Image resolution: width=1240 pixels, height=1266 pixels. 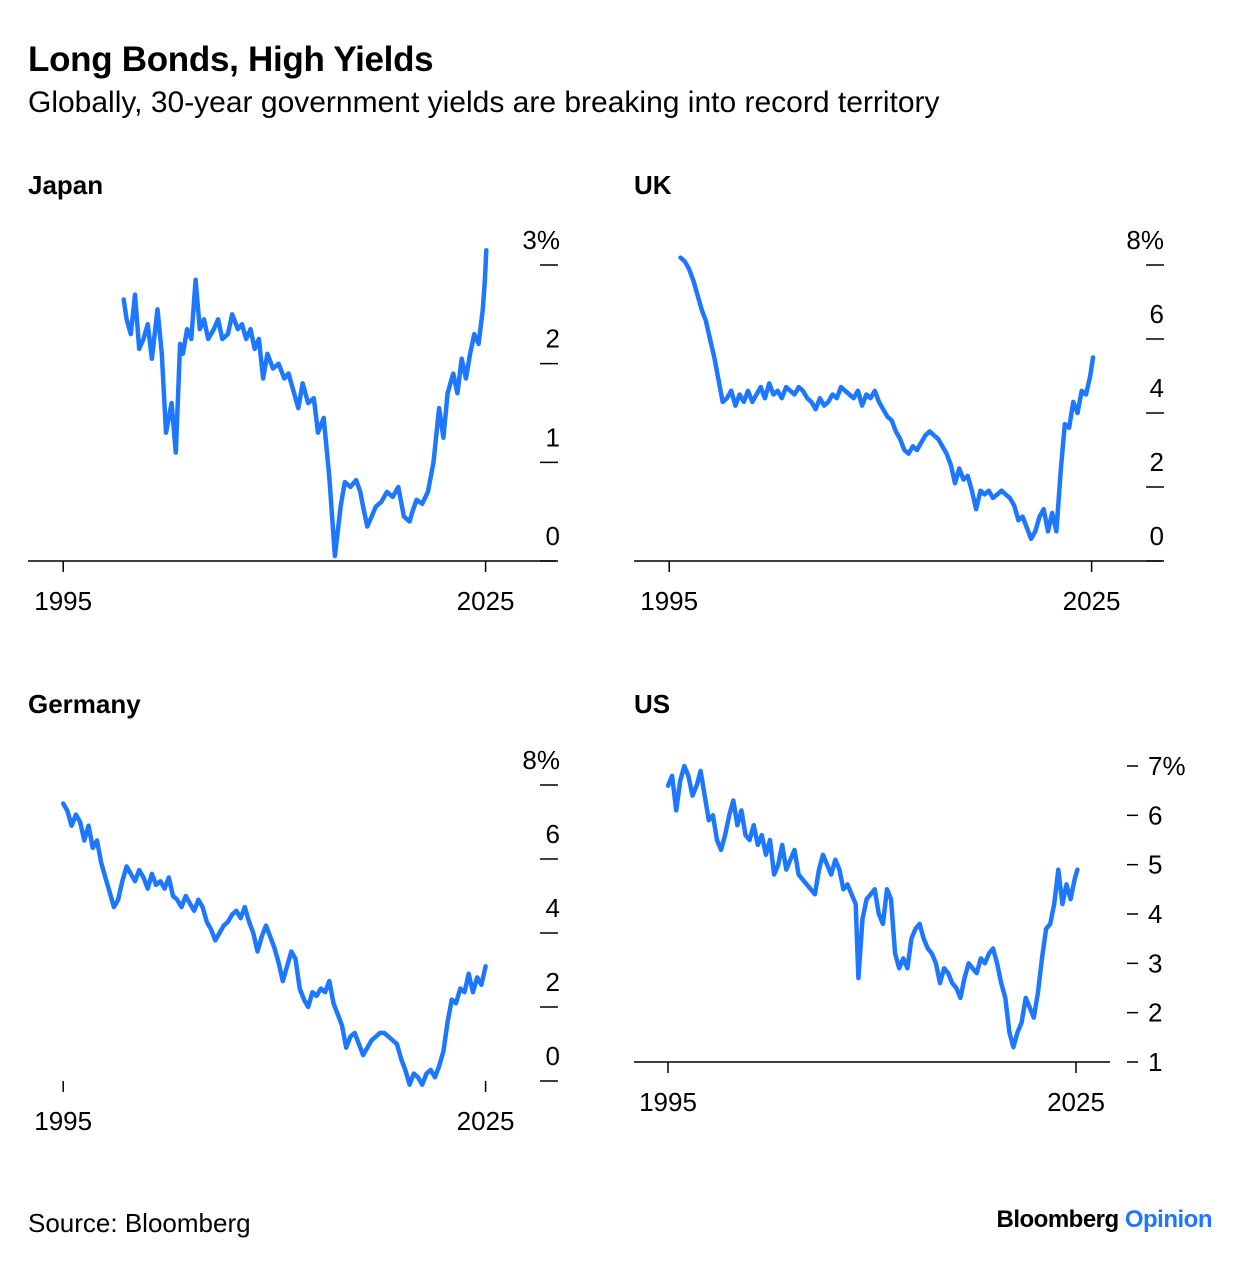 I want to click on us-y-tick-label-4: 5, so click(x=1155, y=865).